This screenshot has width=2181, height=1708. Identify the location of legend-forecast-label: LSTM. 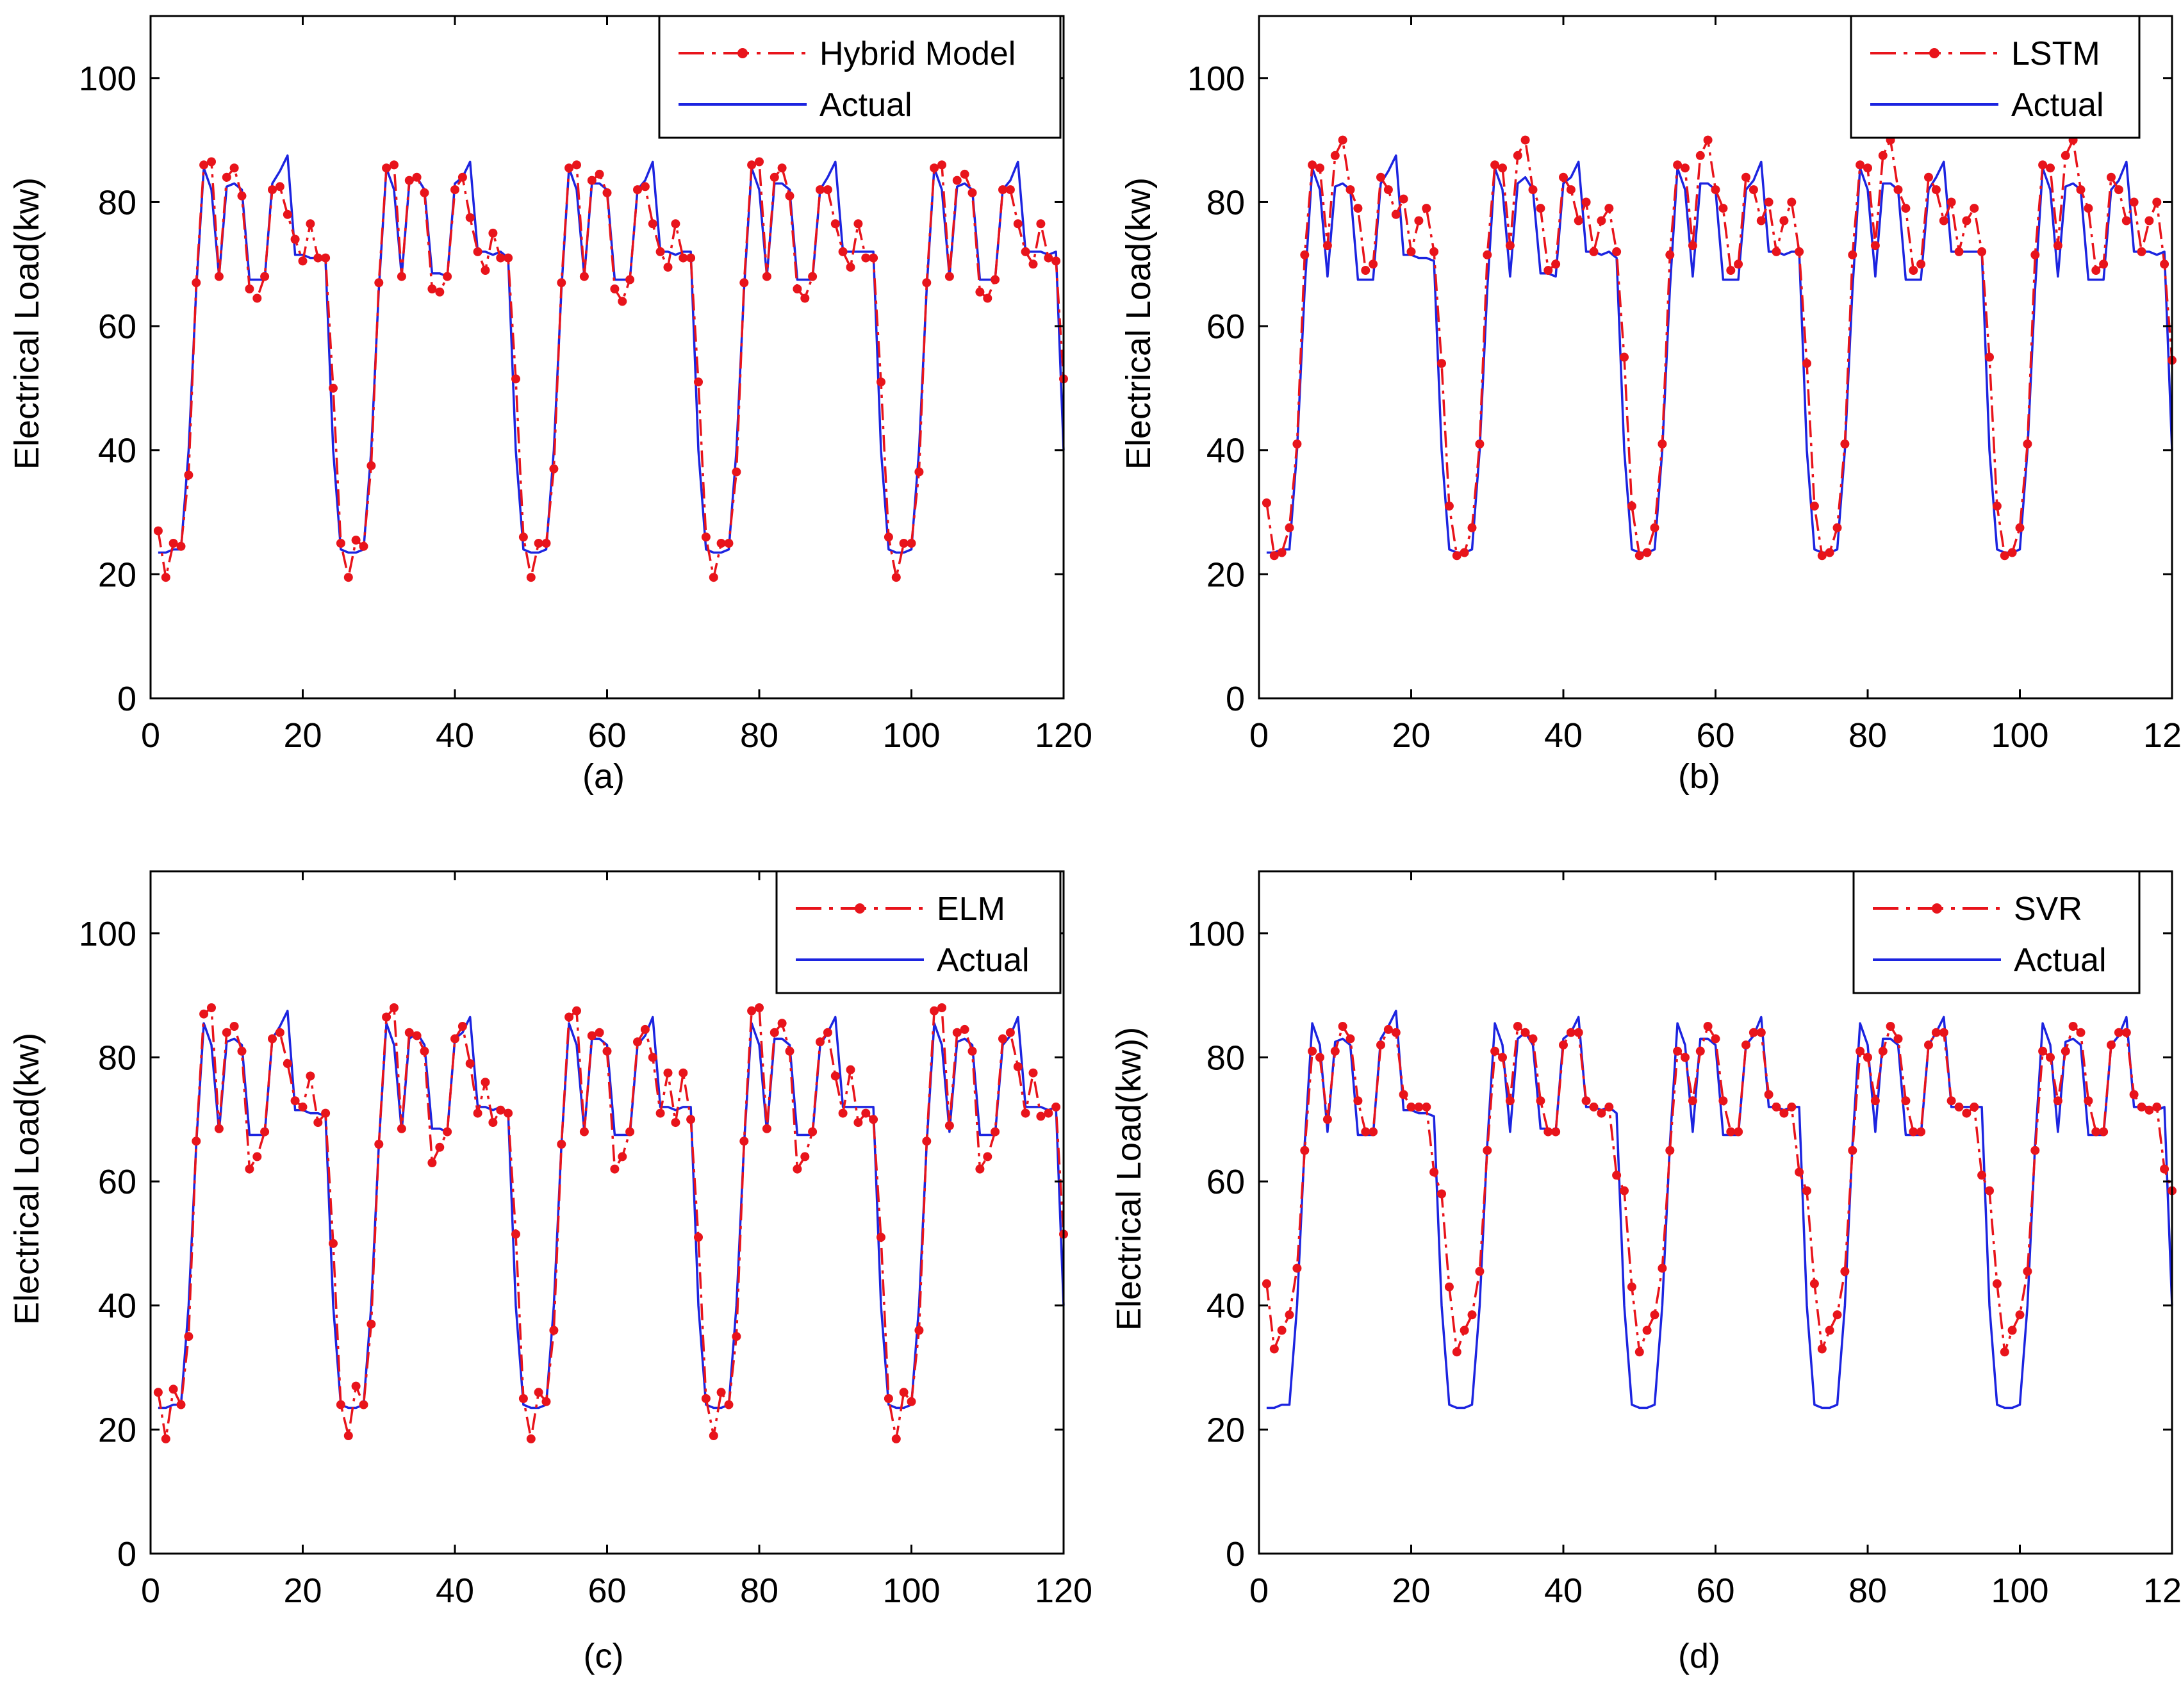
(2055, 54).